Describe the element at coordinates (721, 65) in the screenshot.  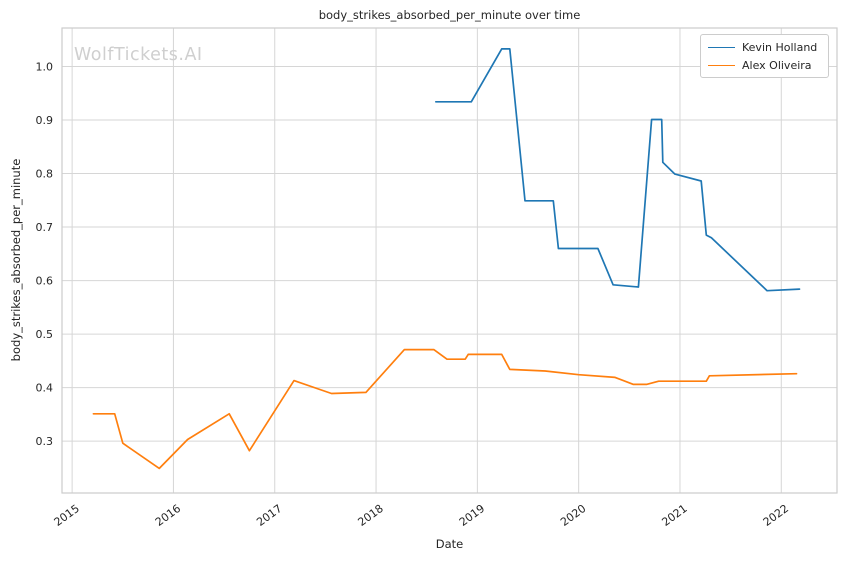
I see `legend-line-sample-orange` at that location.